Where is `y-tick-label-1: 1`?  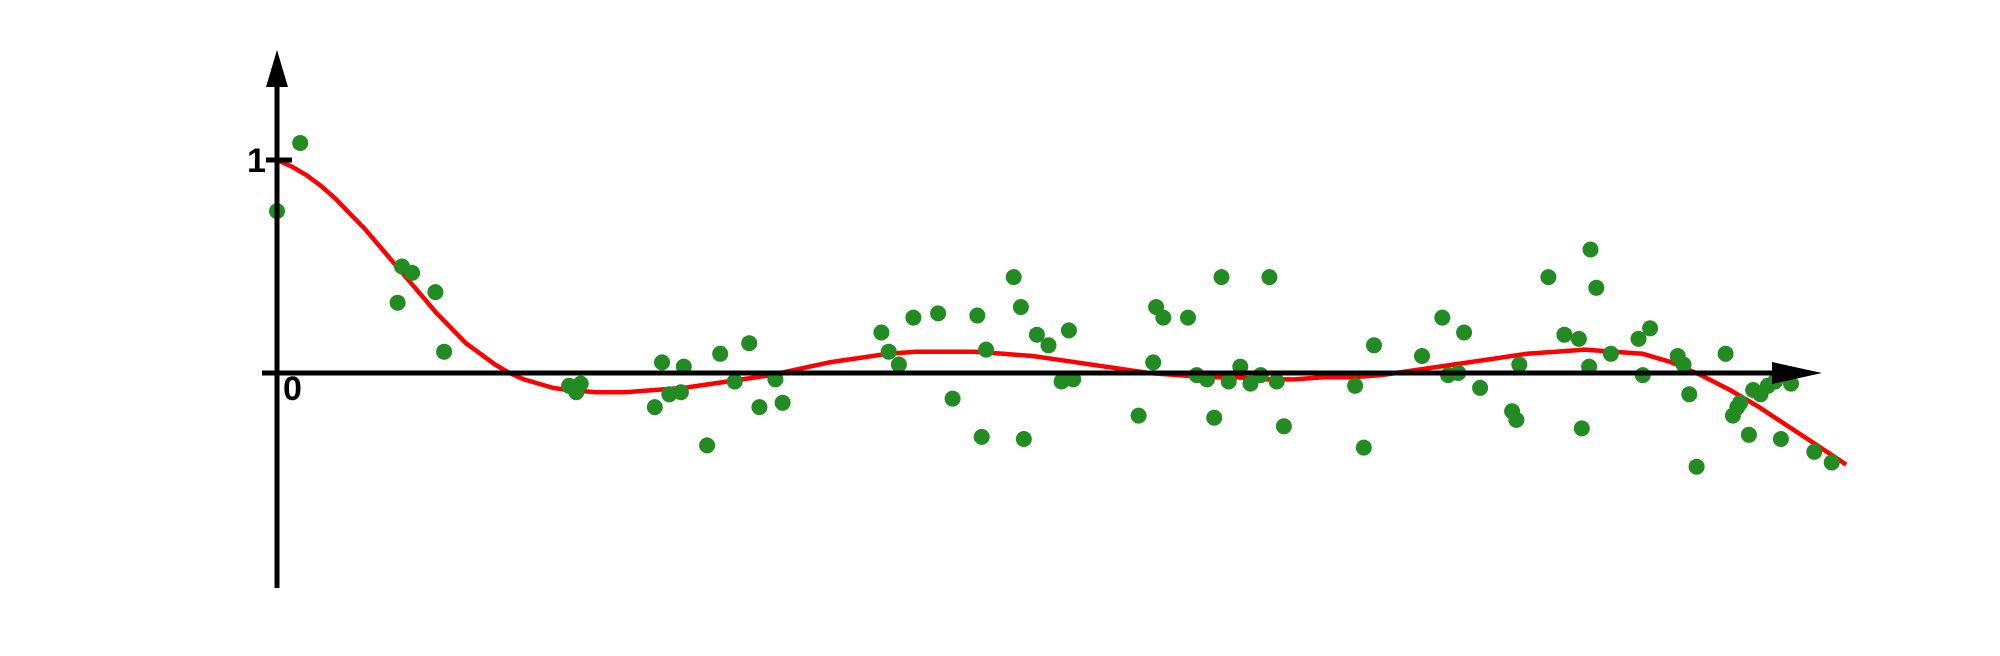 y-tick-label-1: 1 is located at coordinates (256, 161).